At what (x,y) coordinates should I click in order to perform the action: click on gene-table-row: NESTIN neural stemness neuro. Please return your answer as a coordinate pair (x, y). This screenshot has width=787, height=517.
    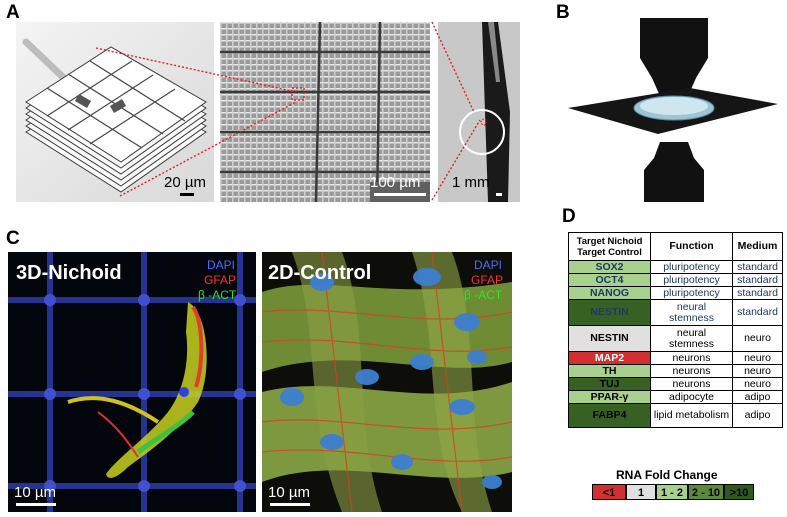
    Looking at the image, I should click on (675, 338).